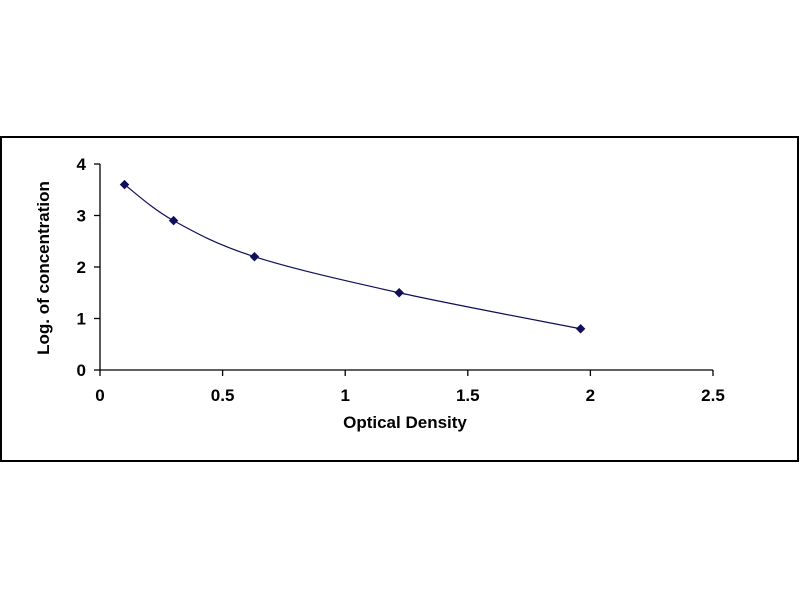  Describe the element at coordinates (590, 395) in the screenshot. I see `x-tick-label: 2` at that location.